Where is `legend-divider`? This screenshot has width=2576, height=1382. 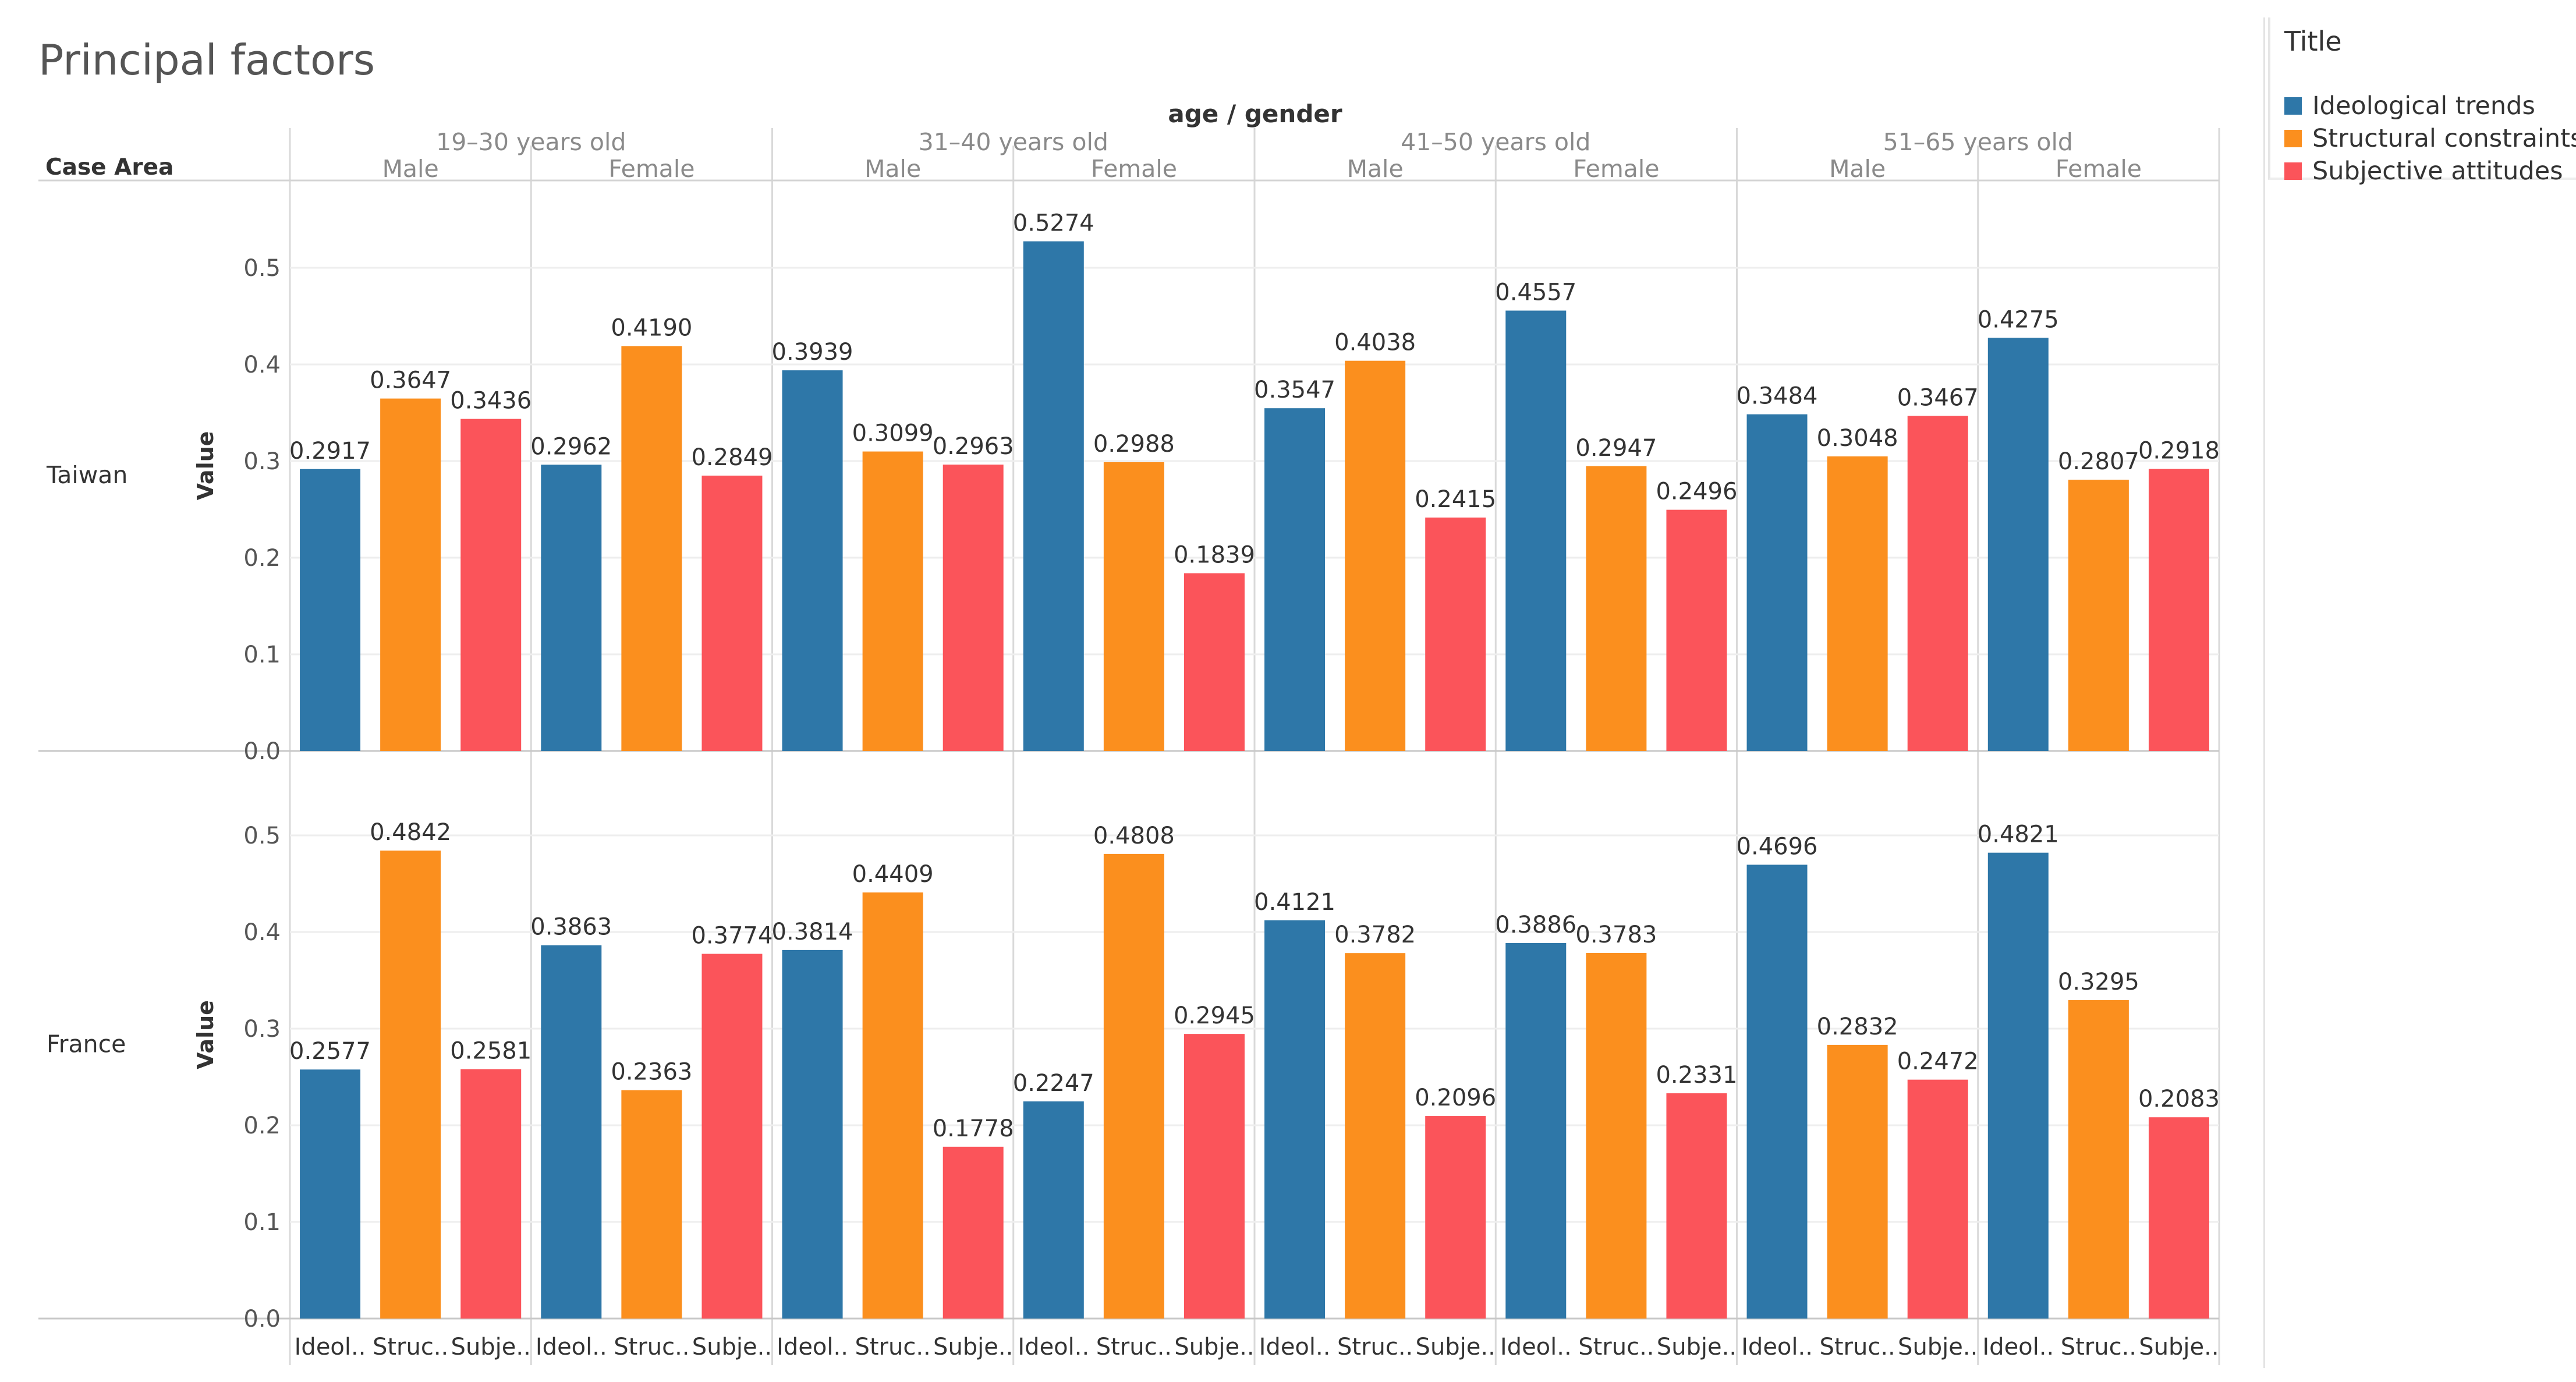
legend-divider is located at coordinates (2264, 692).